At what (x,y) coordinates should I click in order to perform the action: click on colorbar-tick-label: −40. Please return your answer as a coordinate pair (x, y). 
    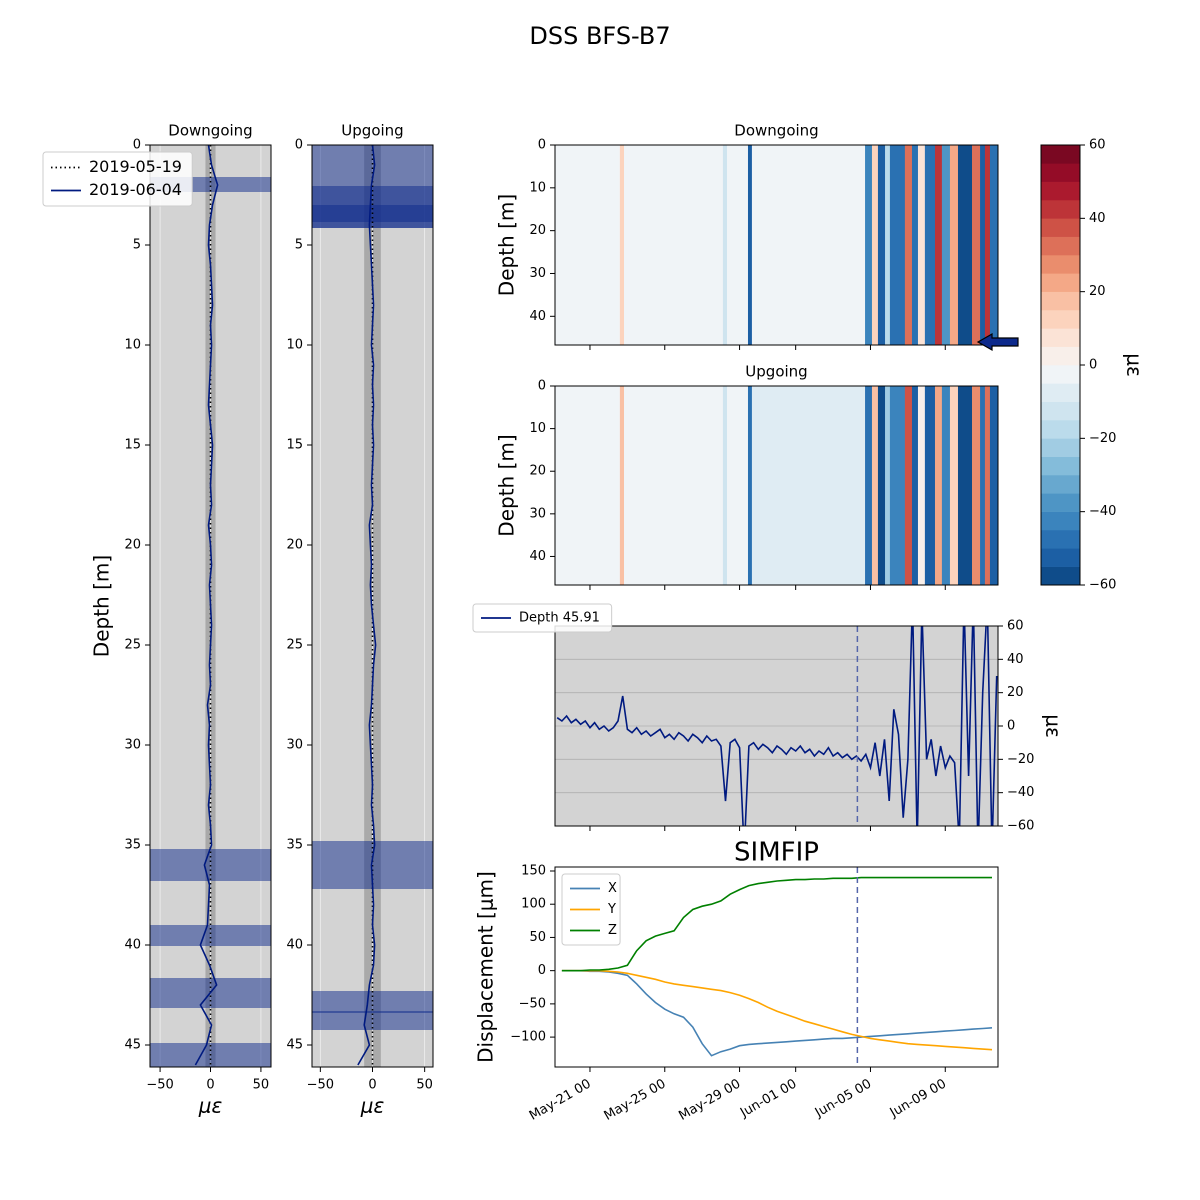
    Looking at the image, I should click on (1102, 511).